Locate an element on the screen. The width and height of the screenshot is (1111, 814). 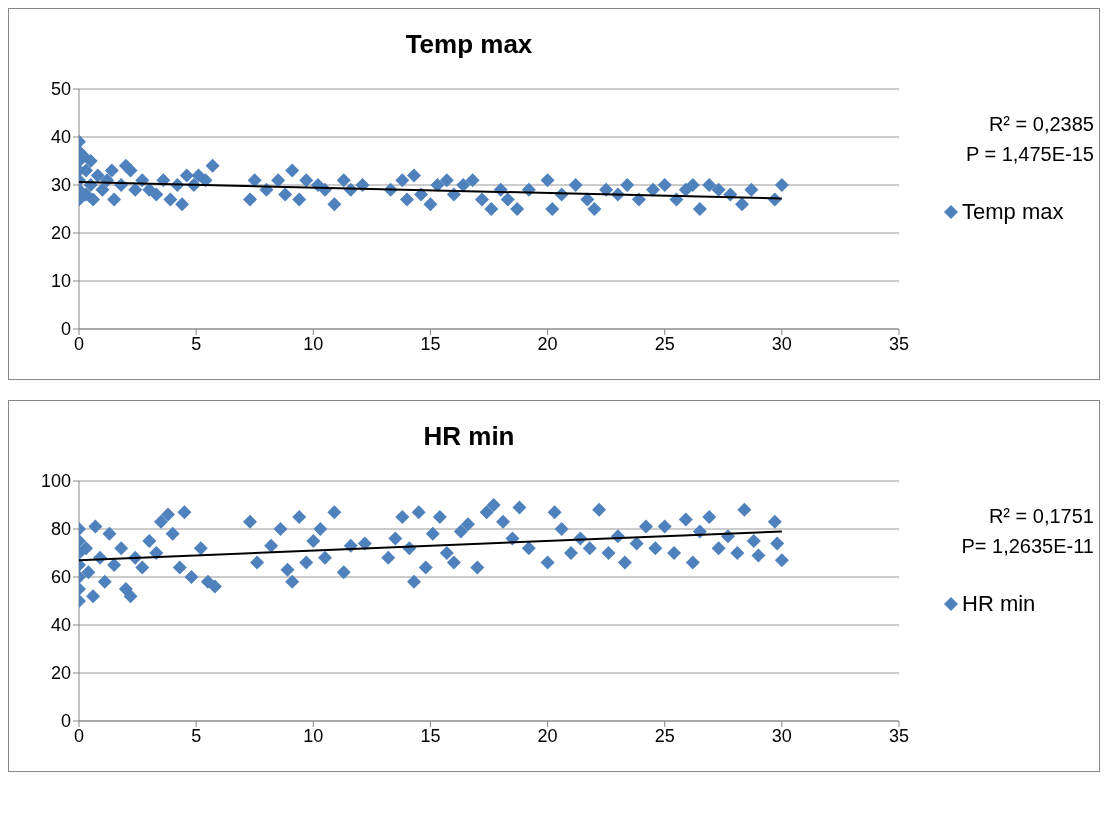
text: R² = 0,2385 is located at coordinates (1040, 124).